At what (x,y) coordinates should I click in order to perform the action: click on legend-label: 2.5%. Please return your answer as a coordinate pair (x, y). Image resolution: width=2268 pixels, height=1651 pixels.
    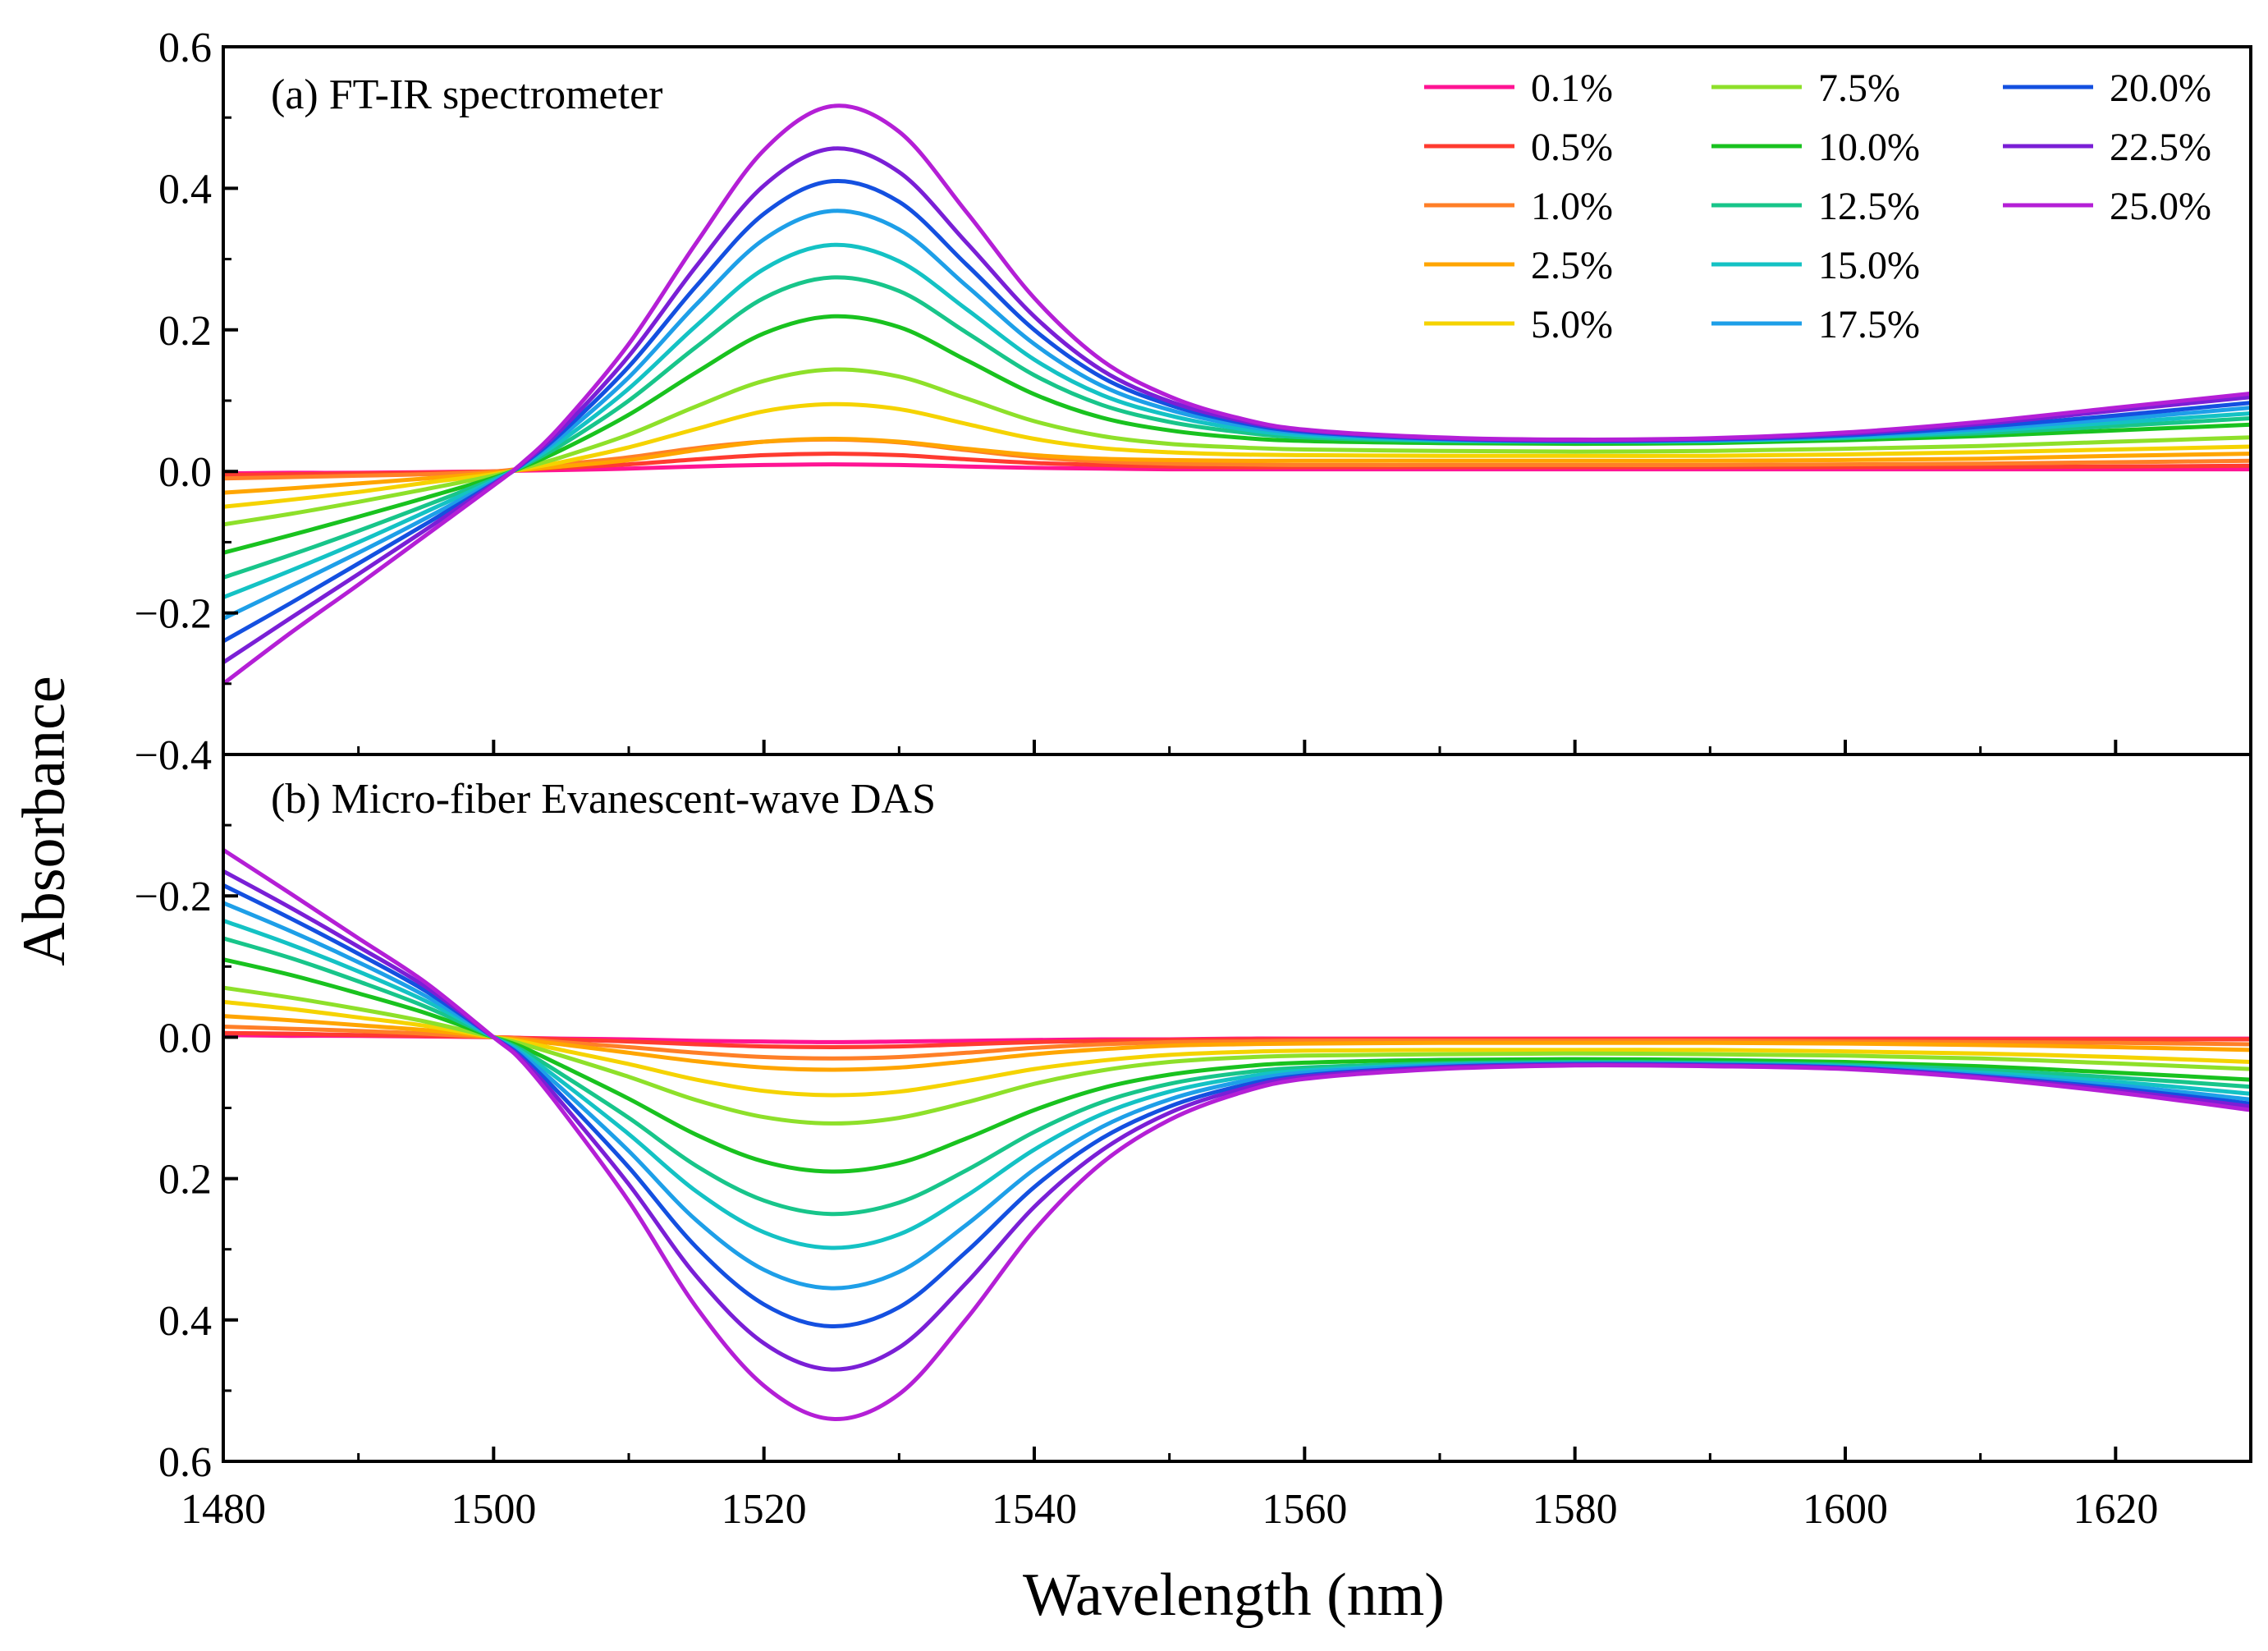
    Looking at the image, I should click on (1572, 265).